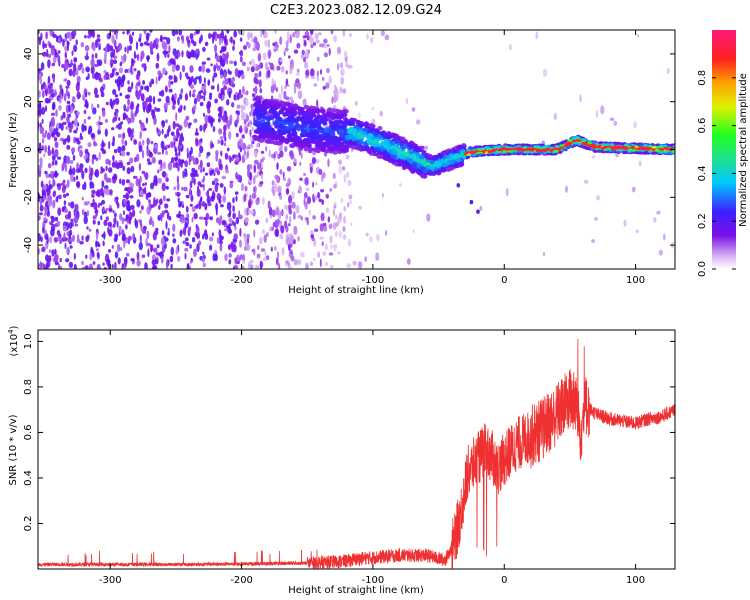  I want to click on snr-y-tick-label: 0.8, so click(28, 387).